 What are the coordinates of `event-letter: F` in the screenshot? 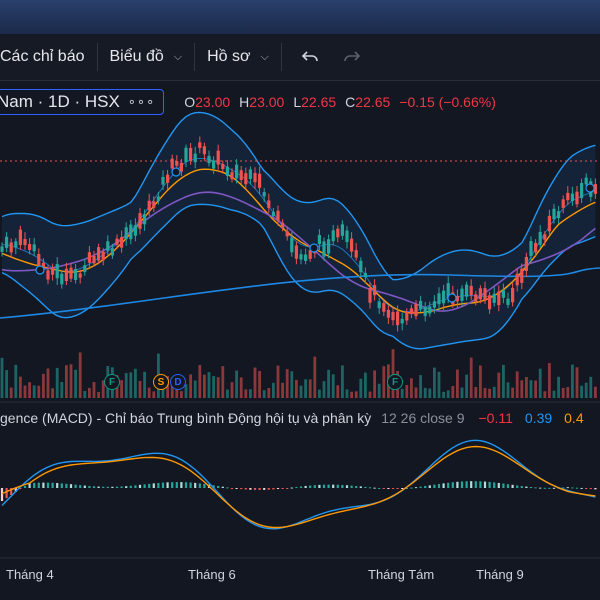 It's located at (112, 382).